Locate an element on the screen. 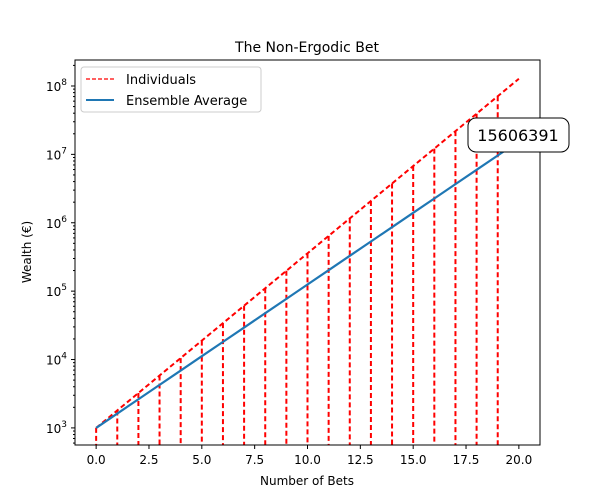 The height and width of the screenshot is (504, 600). x-tick-label: 7.5 is located at coordinates (254, 460).